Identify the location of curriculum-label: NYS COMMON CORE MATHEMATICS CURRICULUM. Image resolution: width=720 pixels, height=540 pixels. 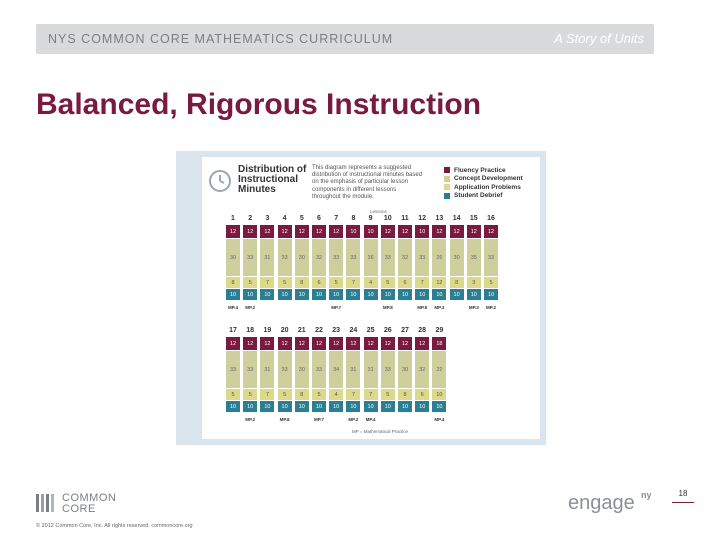
(221, 39).